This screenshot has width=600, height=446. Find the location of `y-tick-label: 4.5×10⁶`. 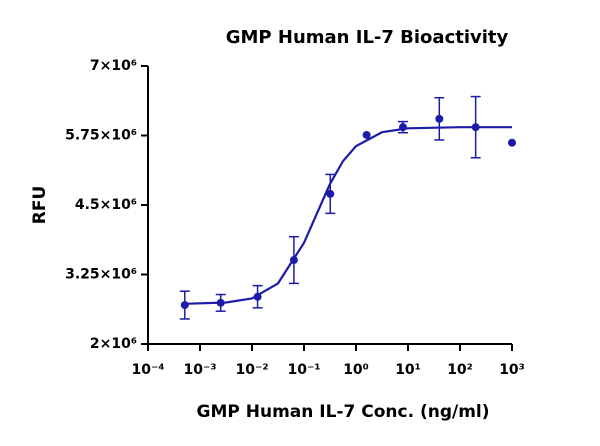

y-tick-label: 4.5×10⁶ is located at coordinates (106, 205).